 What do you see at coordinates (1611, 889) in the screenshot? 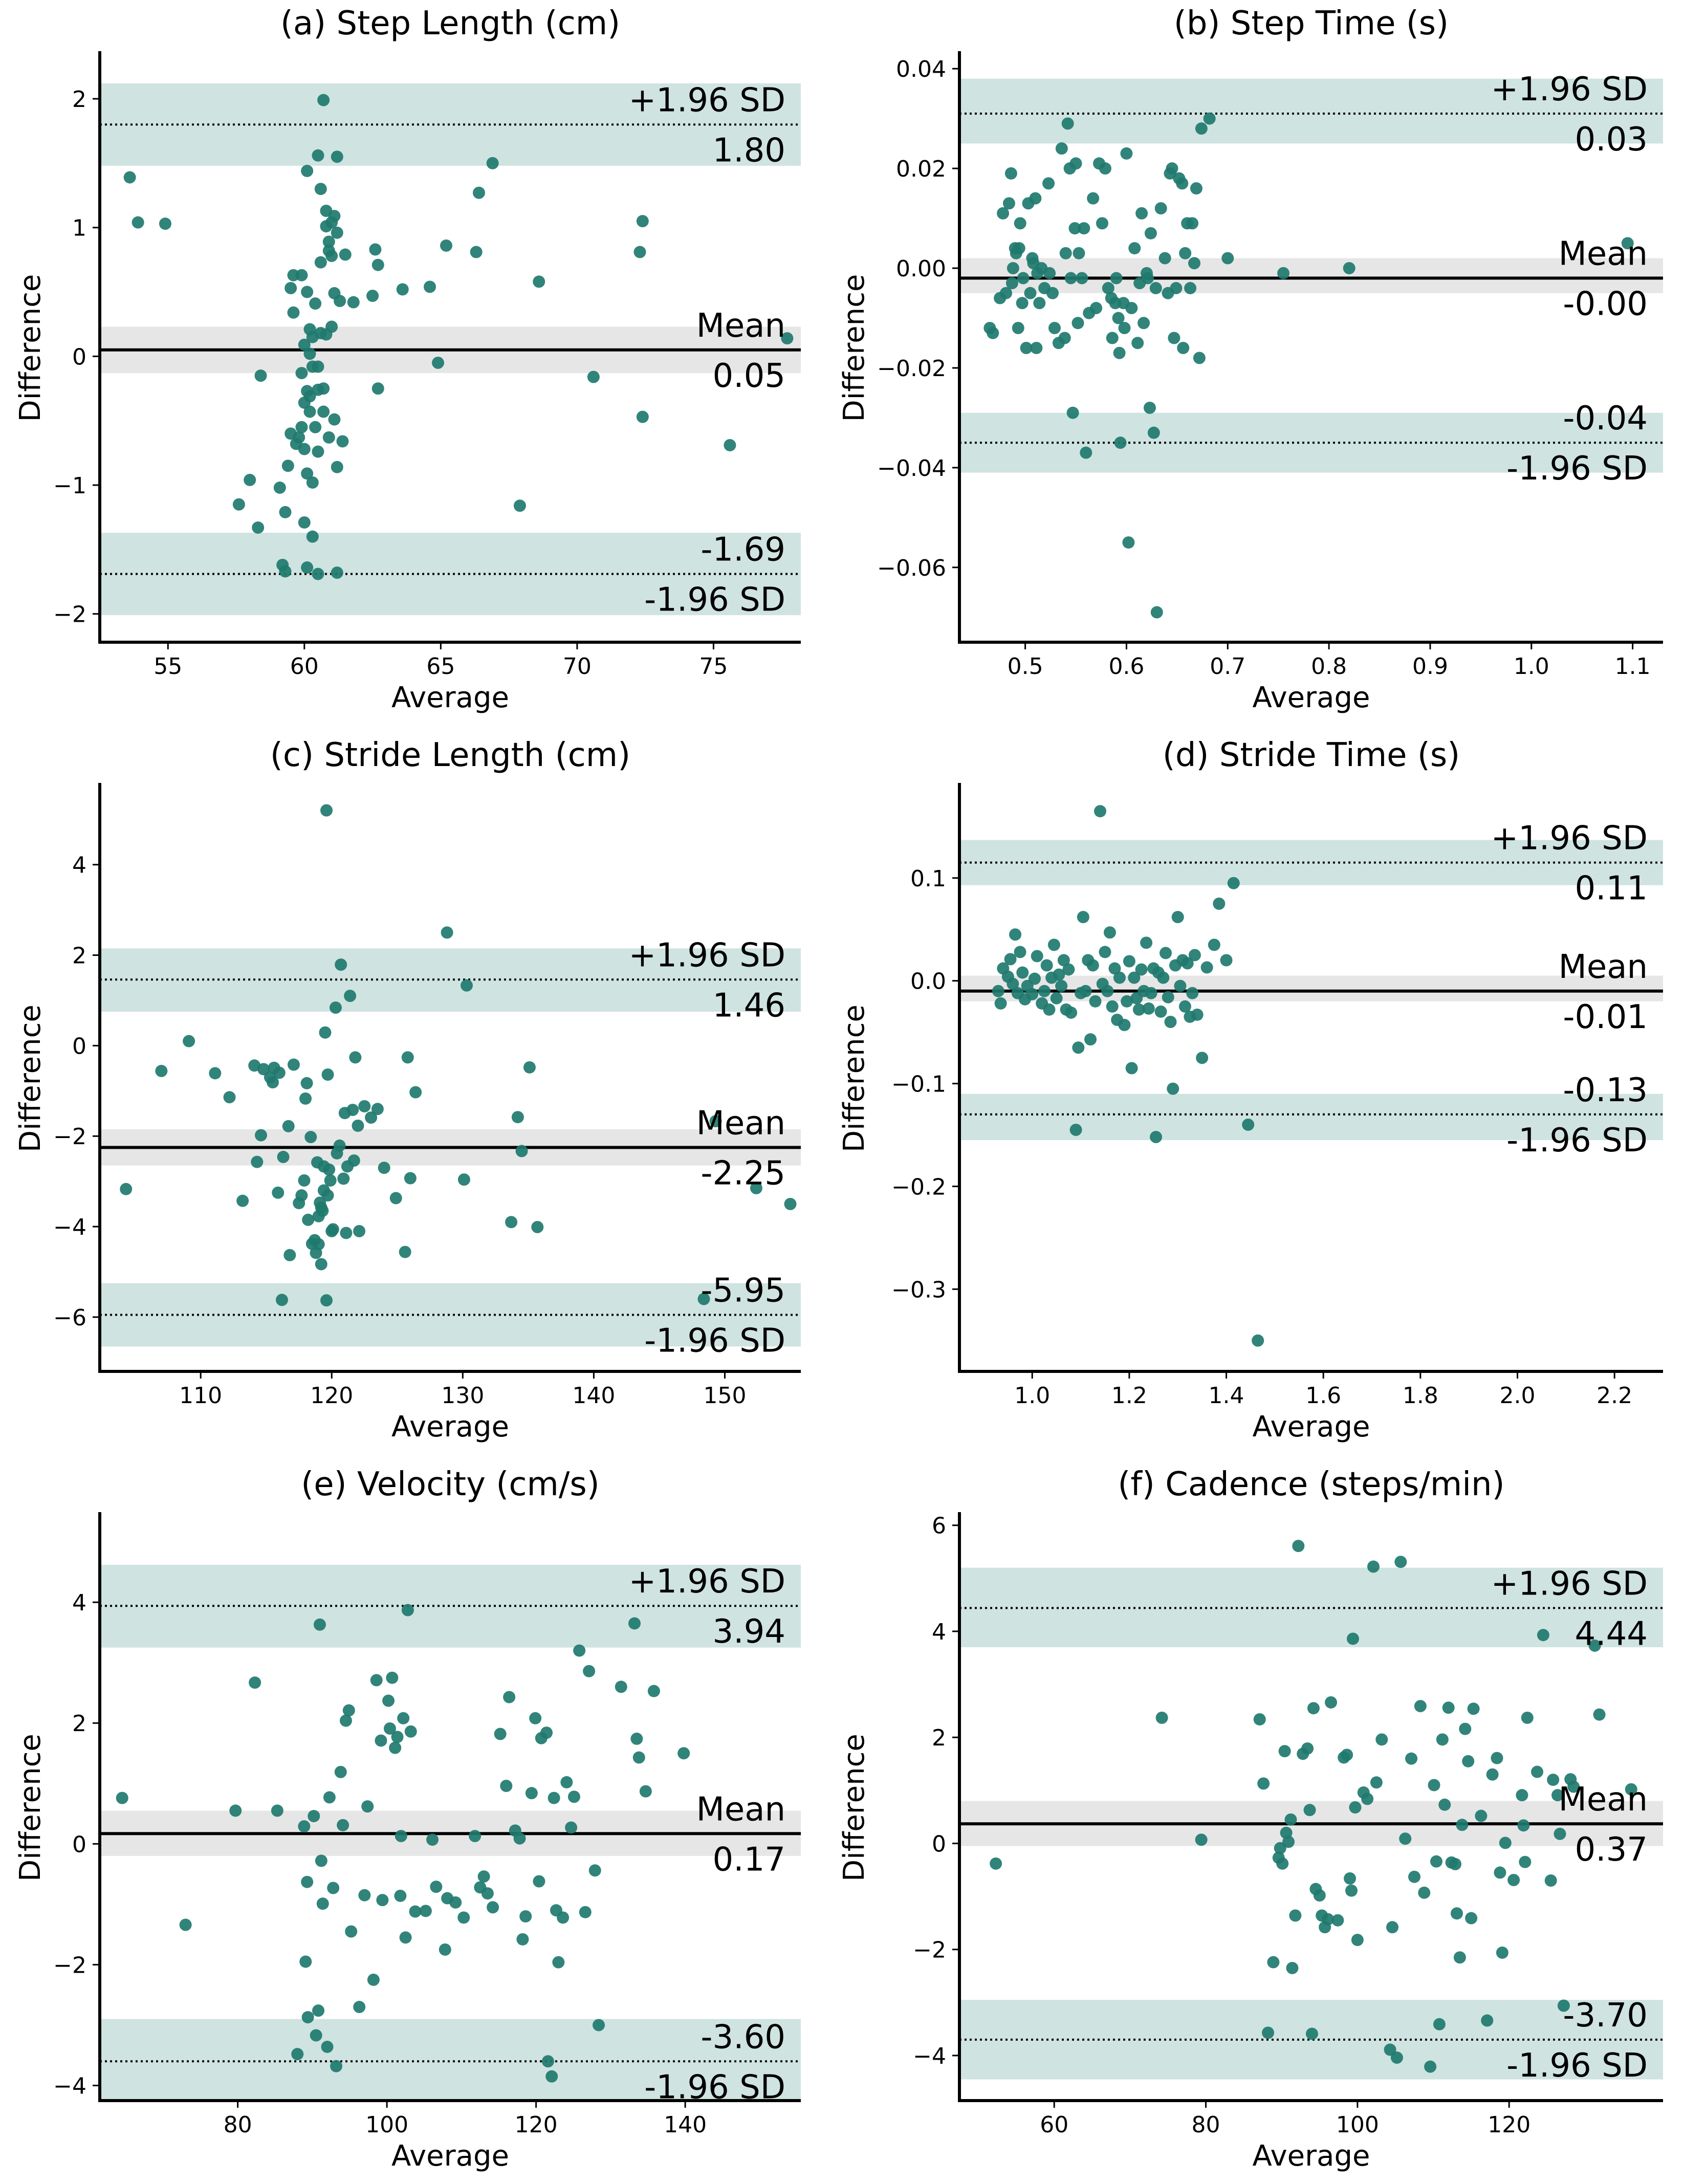
I see `upper-loa-value: 0.11` at bounding box center [1611, 889].